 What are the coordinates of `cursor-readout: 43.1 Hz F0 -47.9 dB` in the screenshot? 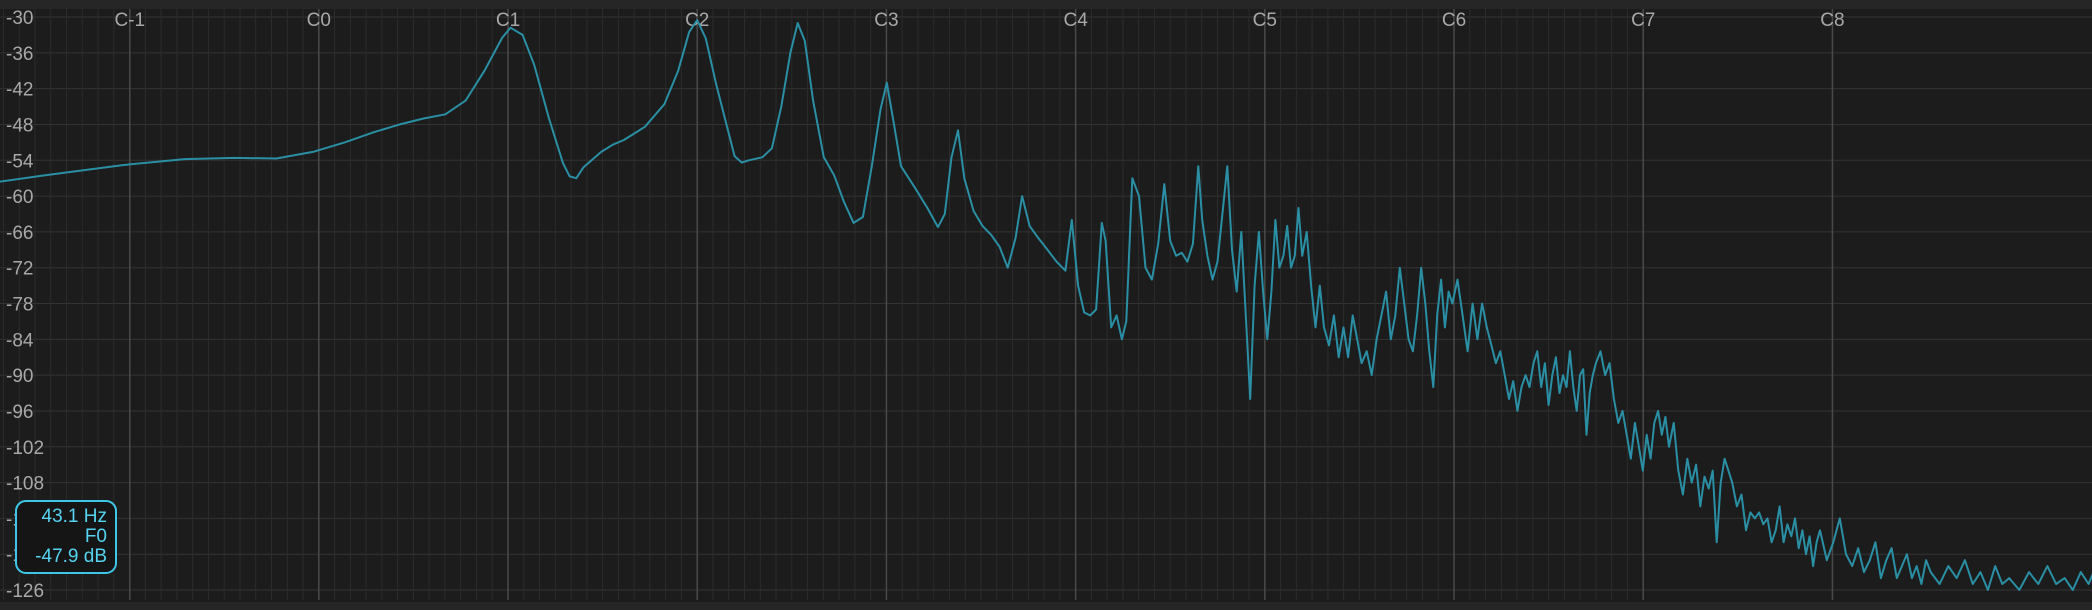 It's located at (66, 537).